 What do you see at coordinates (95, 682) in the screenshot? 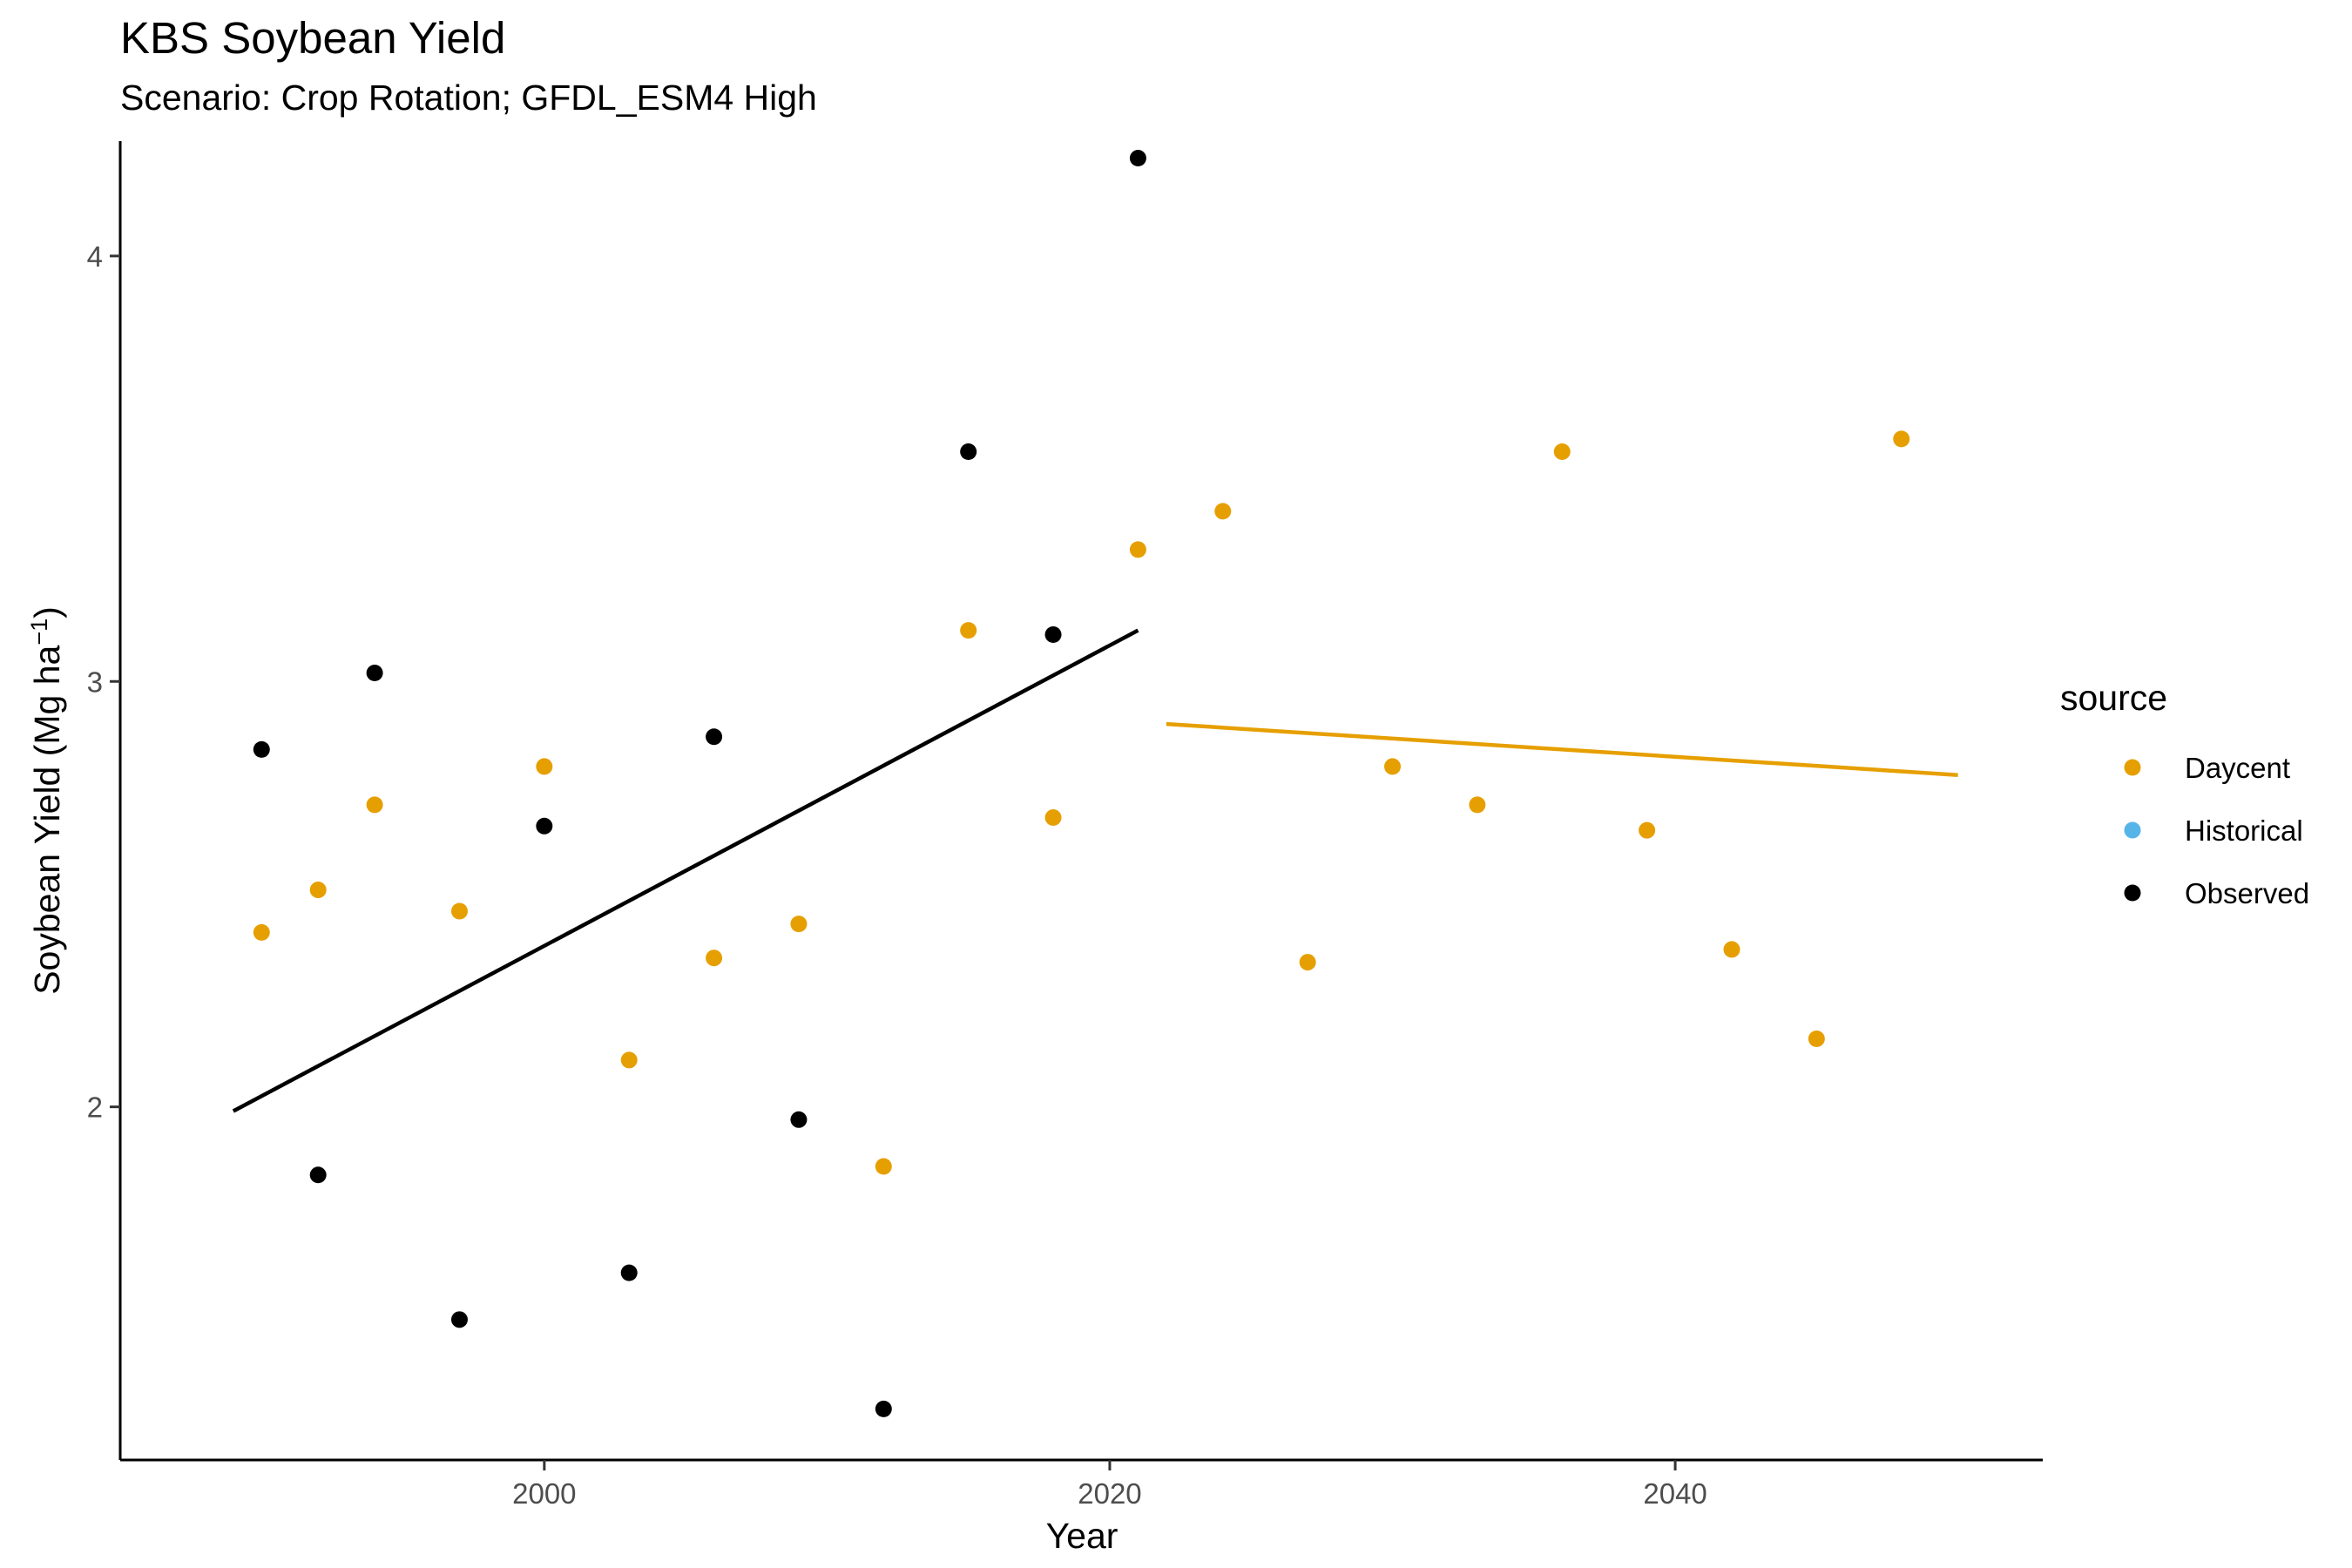
I see `y-tick-label: 3` at bounding box center [95, 682].